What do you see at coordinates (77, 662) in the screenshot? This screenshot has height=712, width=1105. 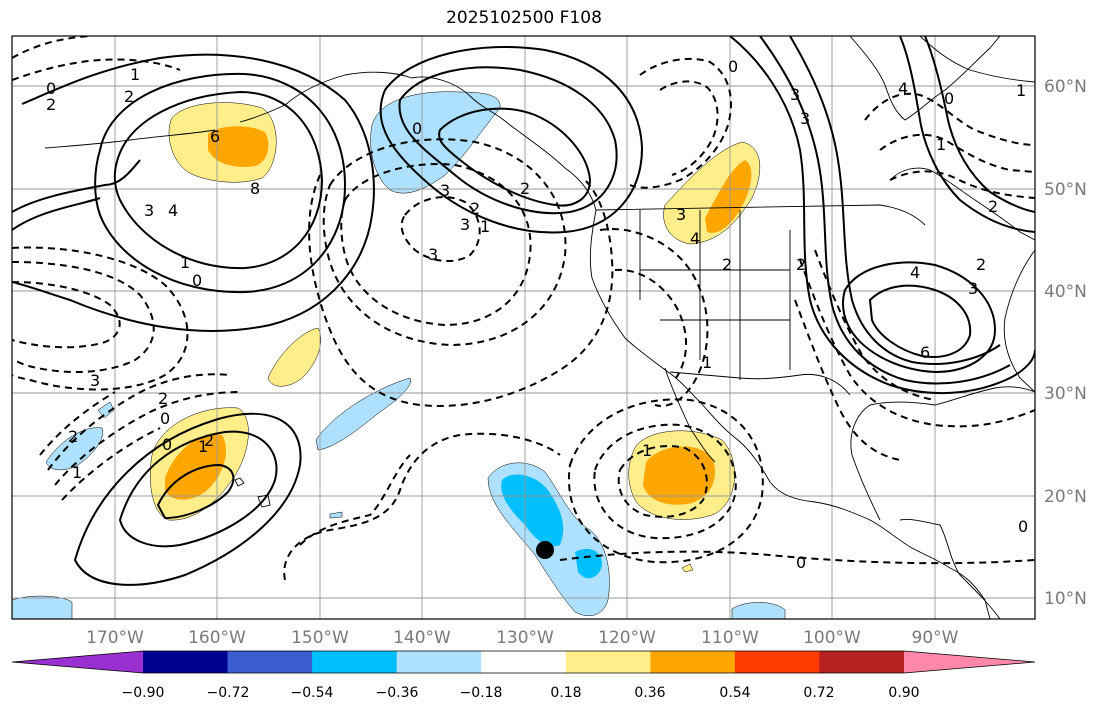 I see `colorbar-extend-low` at bounding box center [77, 662].